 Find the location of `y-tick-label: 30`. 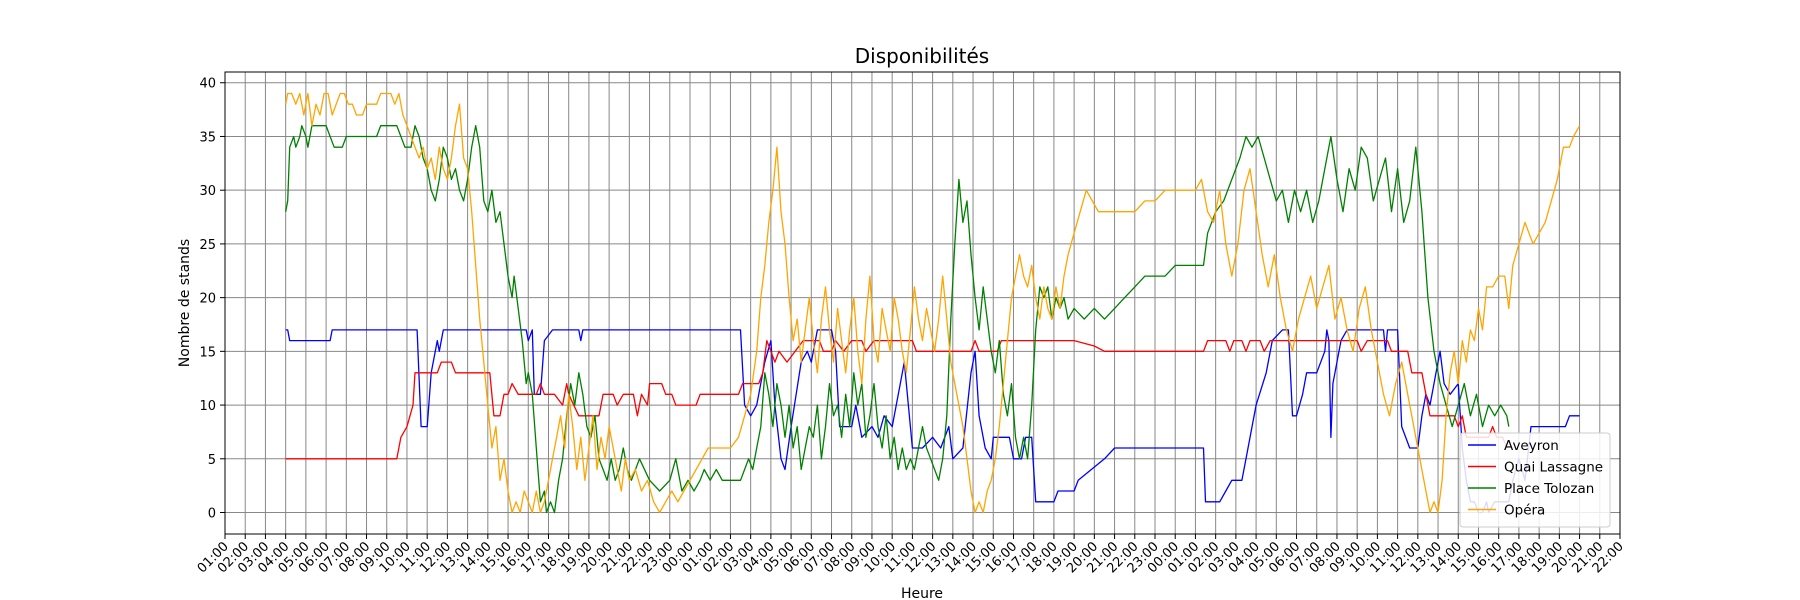

y-tick-label: 30 is located at coordinates (207, 191).